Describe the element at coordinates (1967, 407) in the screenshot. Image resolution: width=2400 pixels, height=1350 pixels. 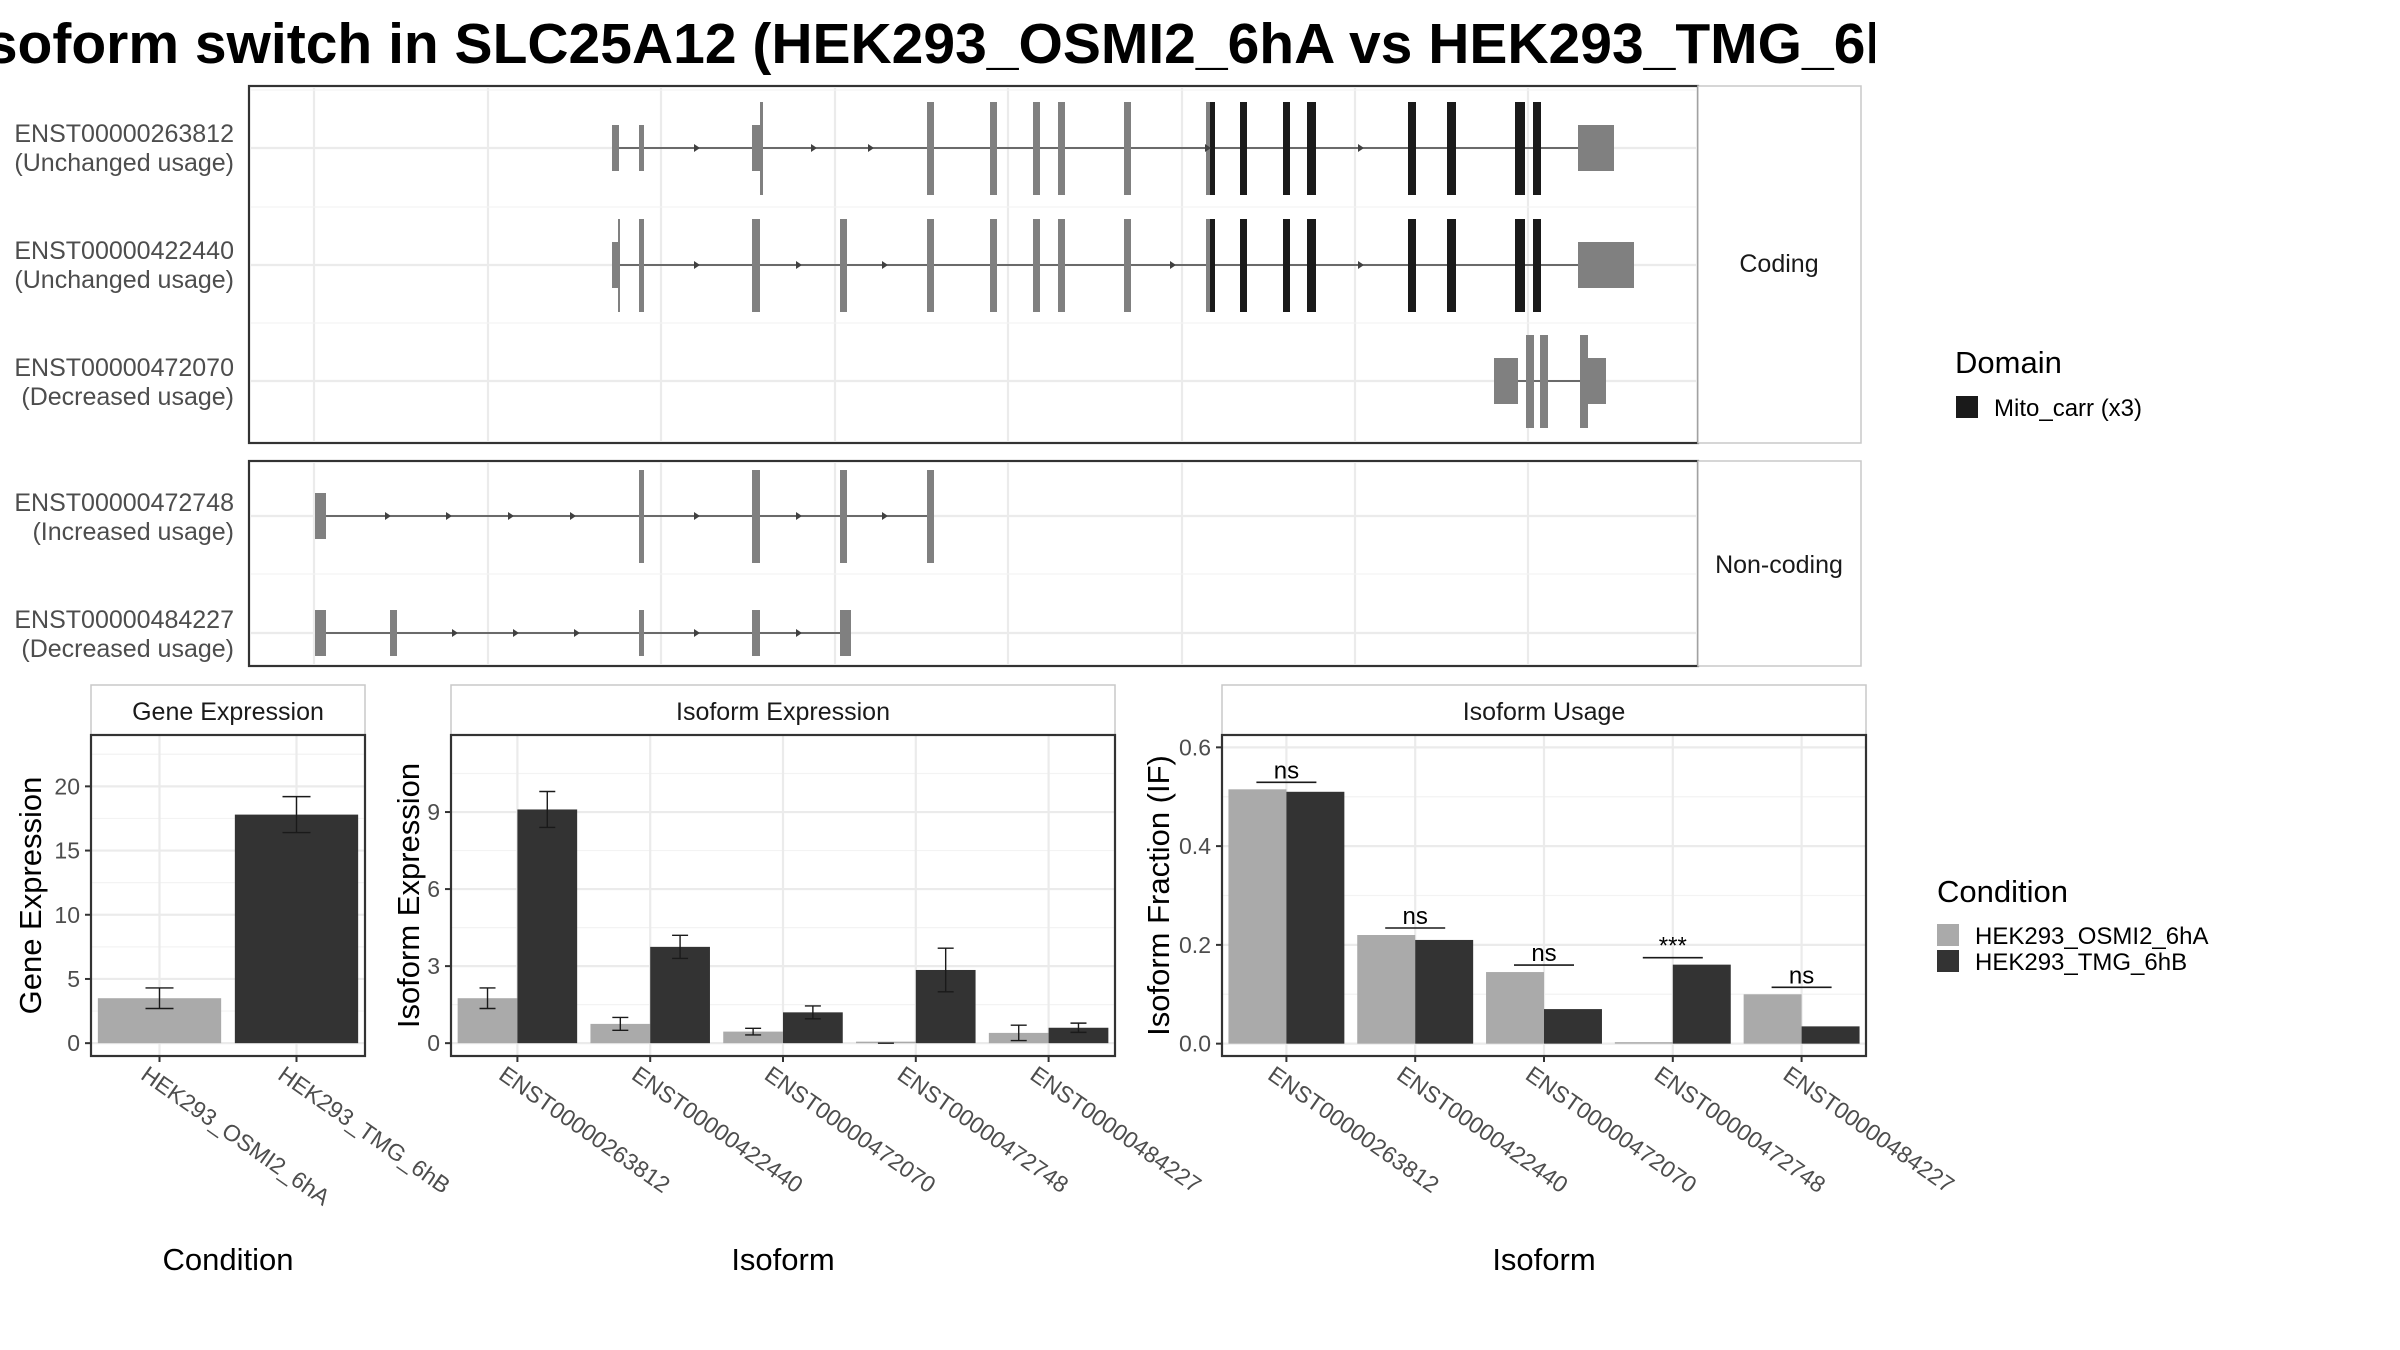
I see `domain-legend-swatch` at that location.